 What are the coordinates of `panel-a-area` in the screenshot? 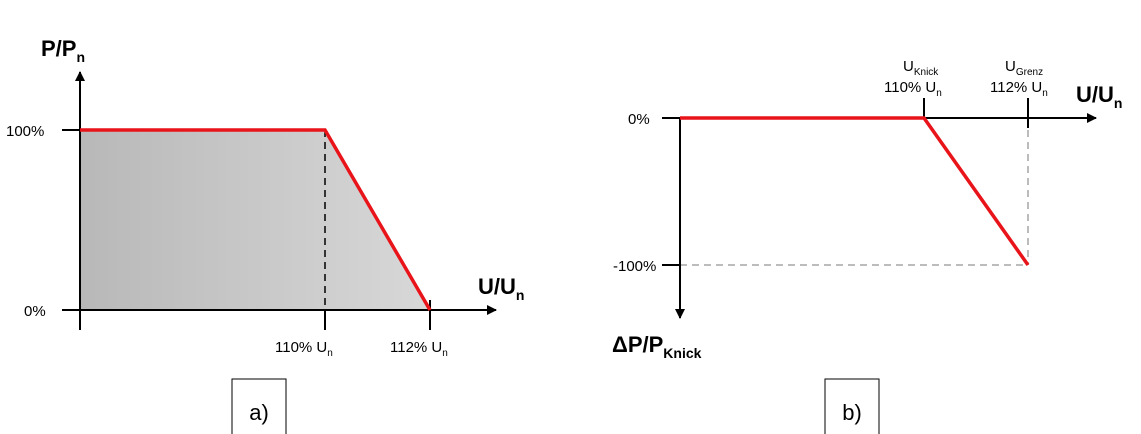 It's located at (255, 220).